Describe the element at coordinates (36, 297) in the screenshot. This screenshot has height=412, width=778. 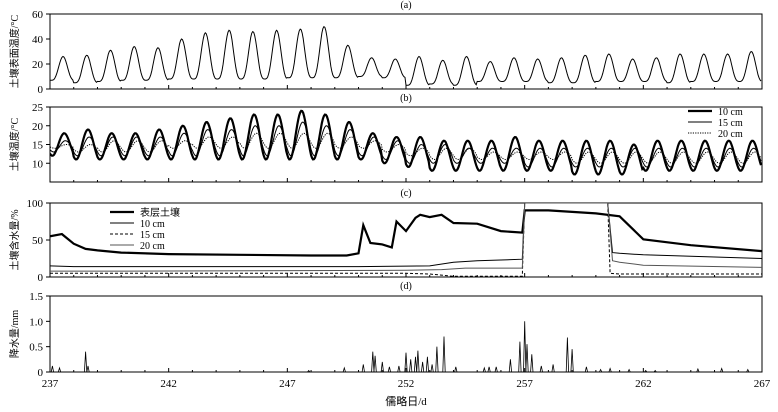
I see `y-tick-label: 1.5` at that location.